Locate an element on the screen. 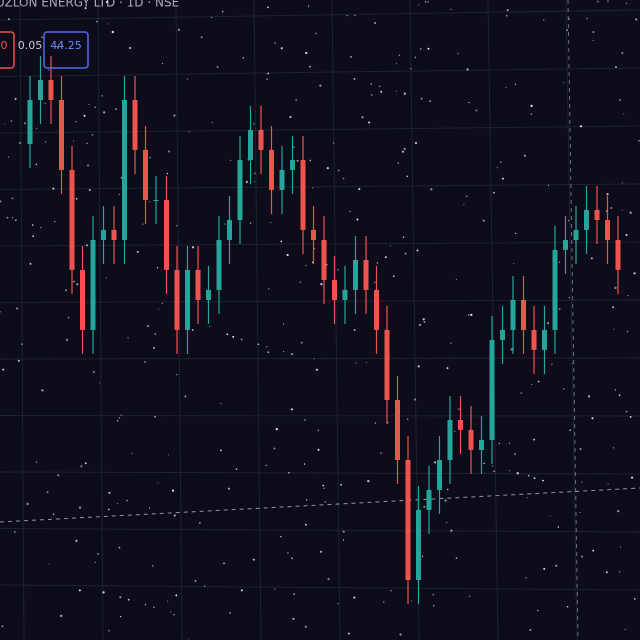 The height and width of the screenshot is (640, 640). price-box is located at coordinates (66, 50).